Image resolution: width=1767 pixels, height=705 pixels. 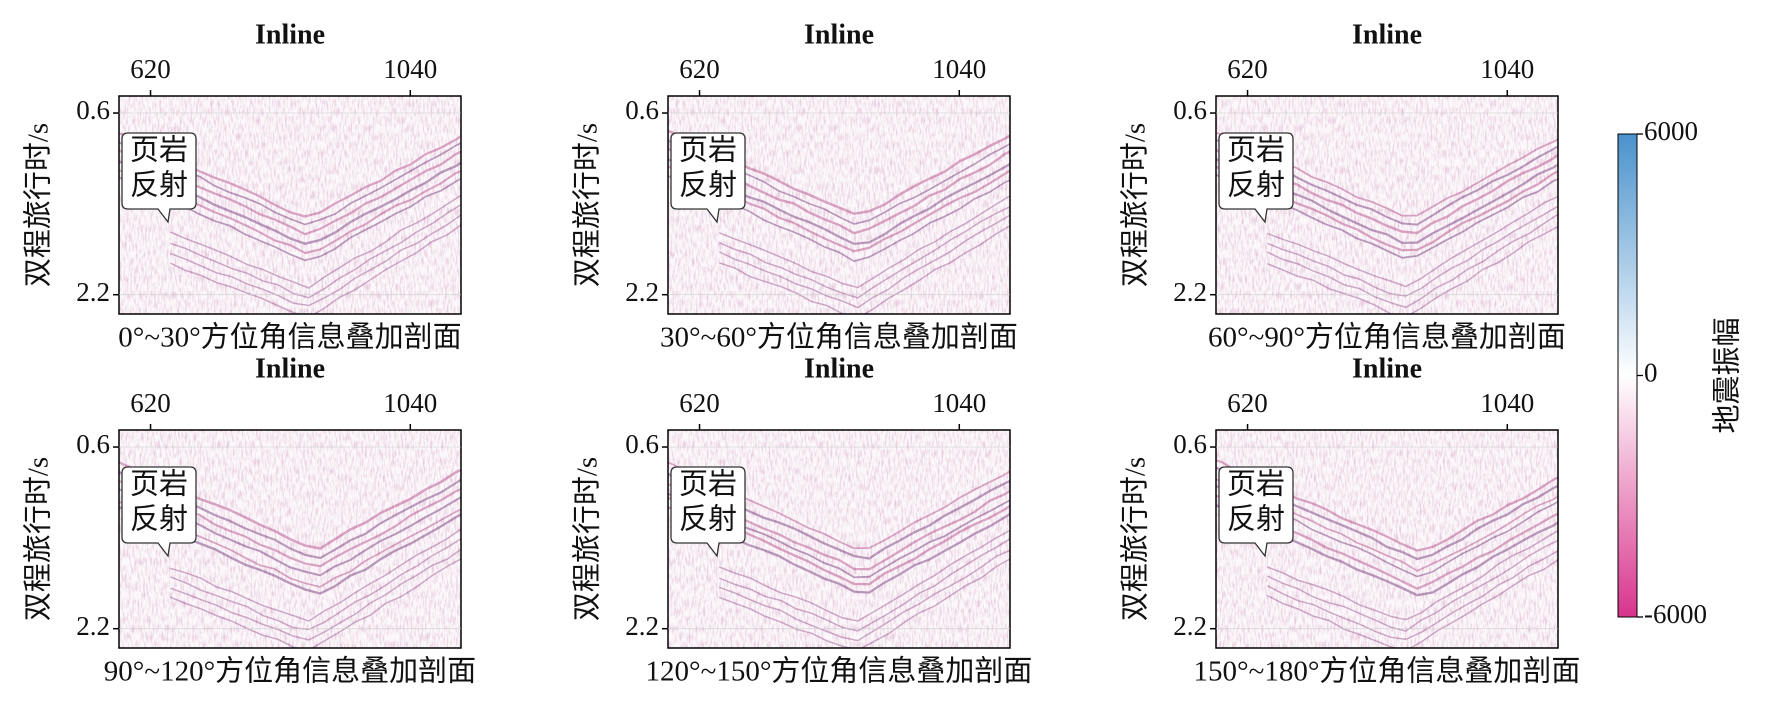 What do you see at coordinates (1727, 375) in the screenshot?
I see `colorbar-label: 地震振幅` at bounding box center [1727, 375].